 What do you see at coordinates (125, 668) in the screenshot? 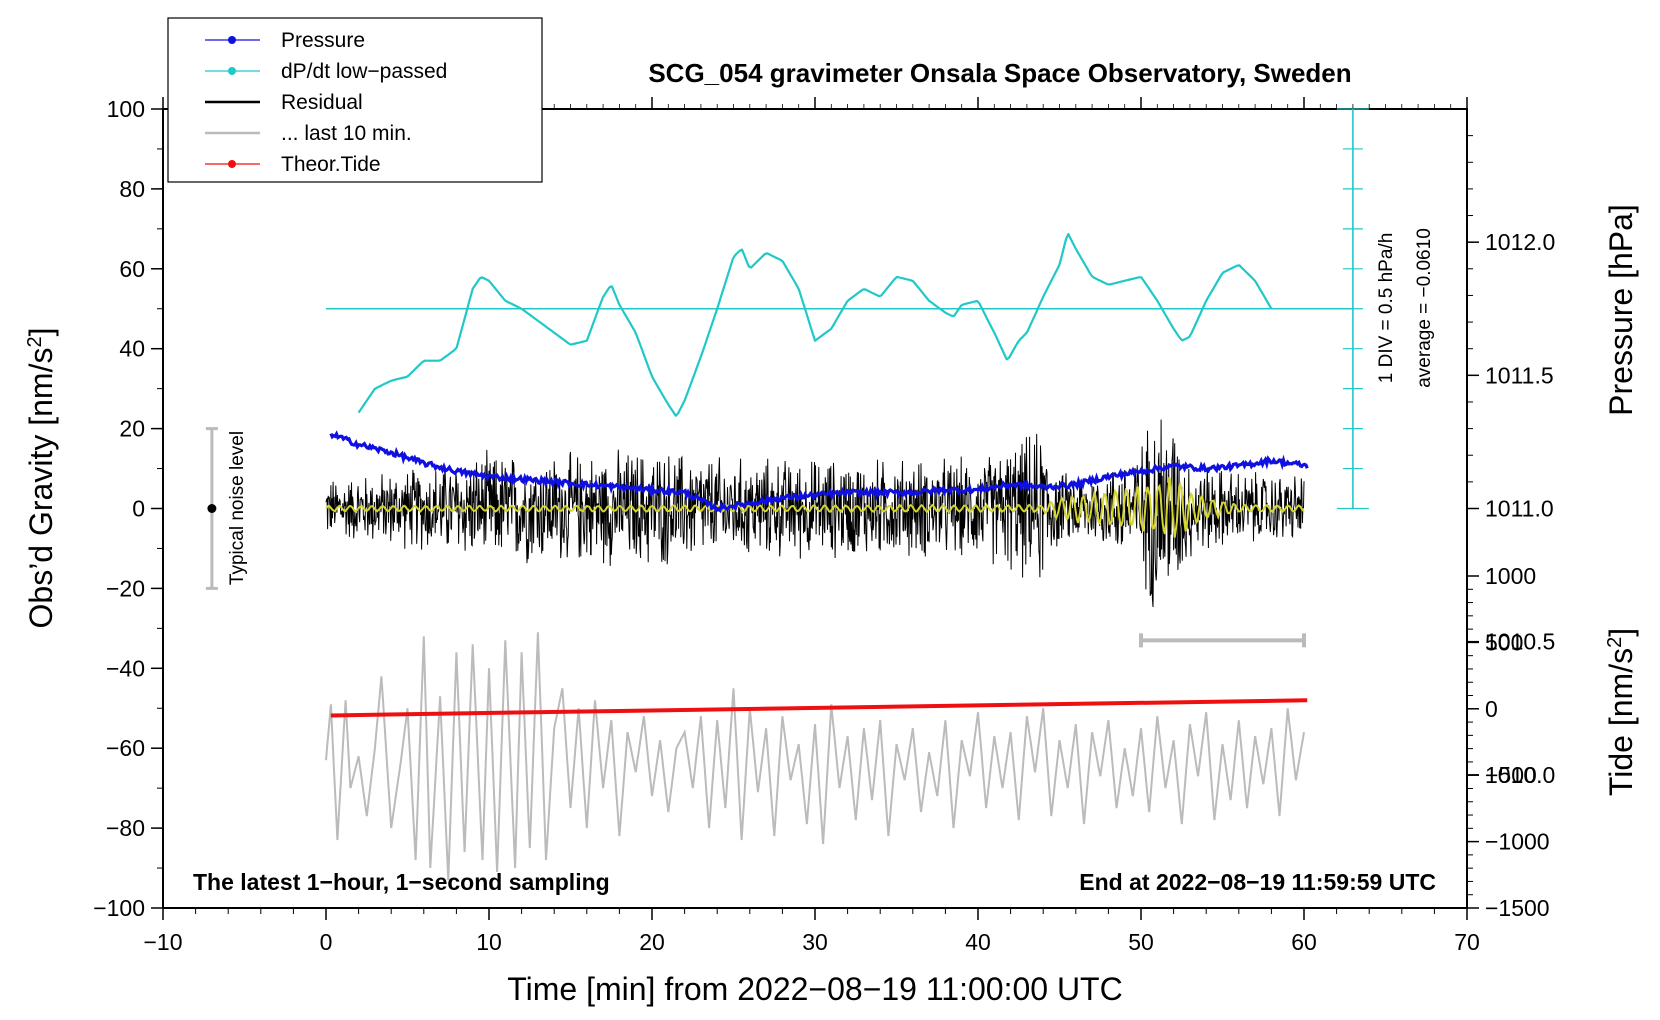
I see `y-tick-label: −40` at bounding box center [125, 668].